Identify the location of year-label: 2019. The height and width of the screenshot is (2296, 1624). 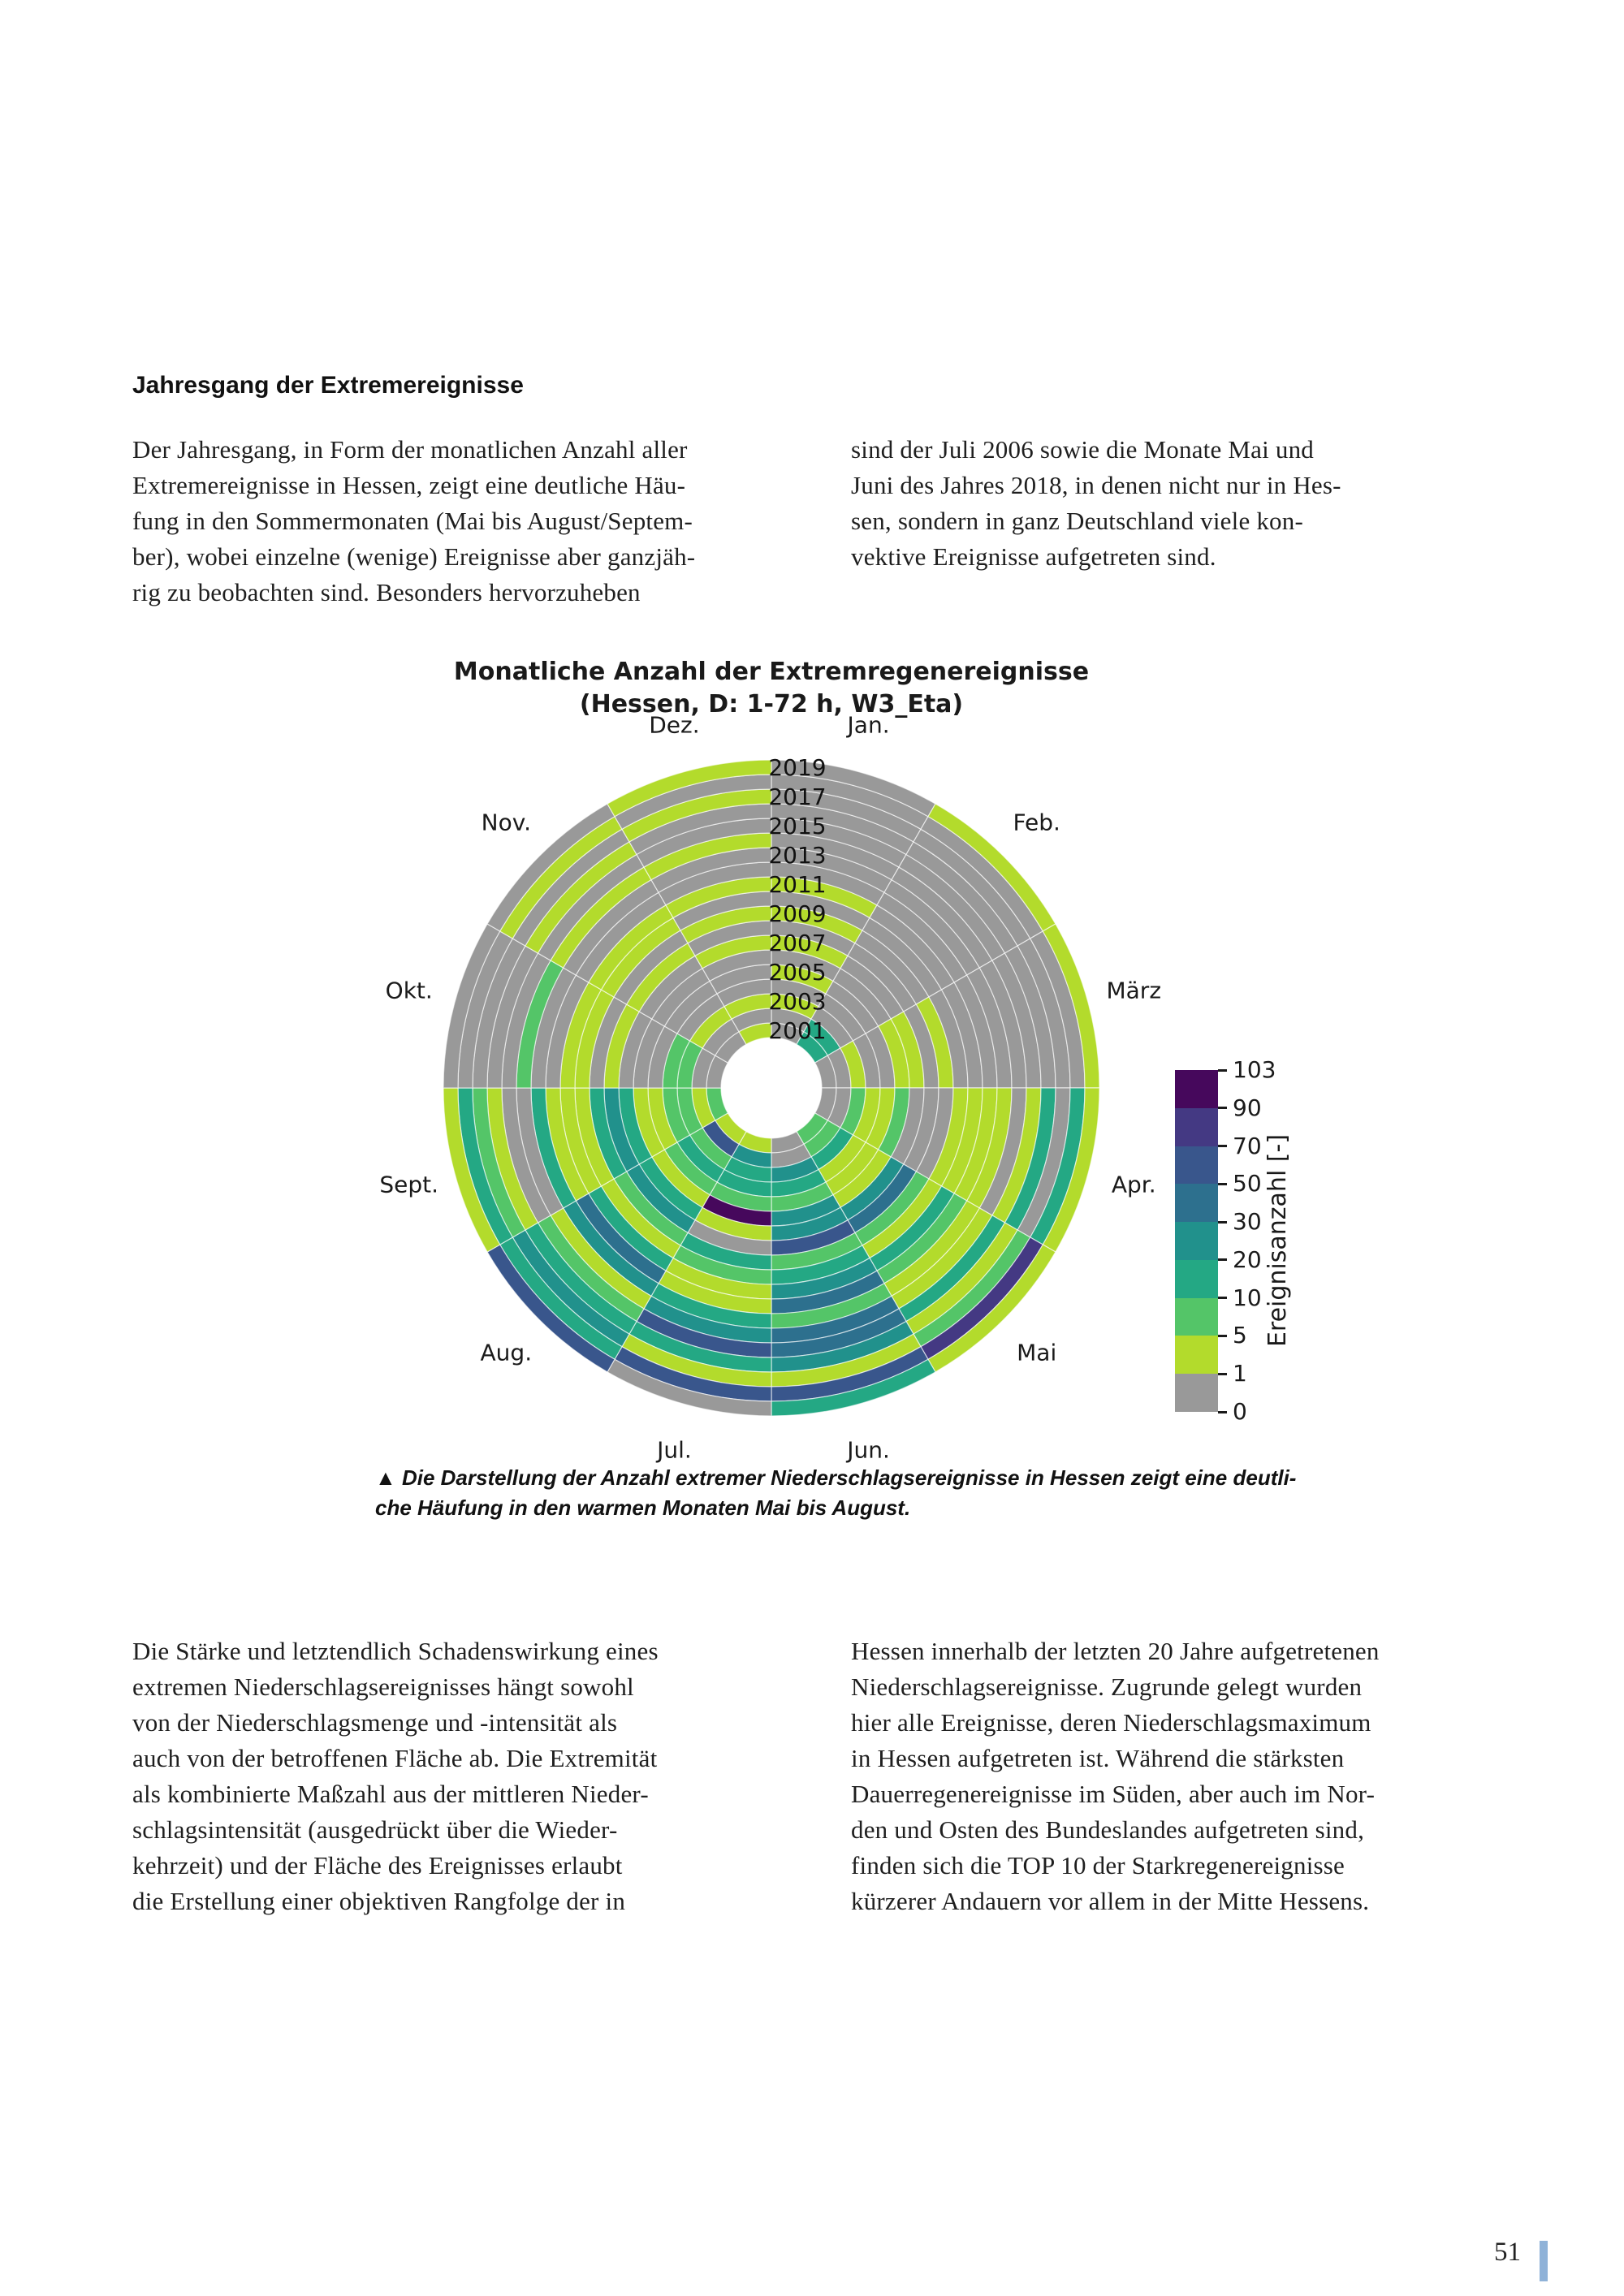
(797, 768).